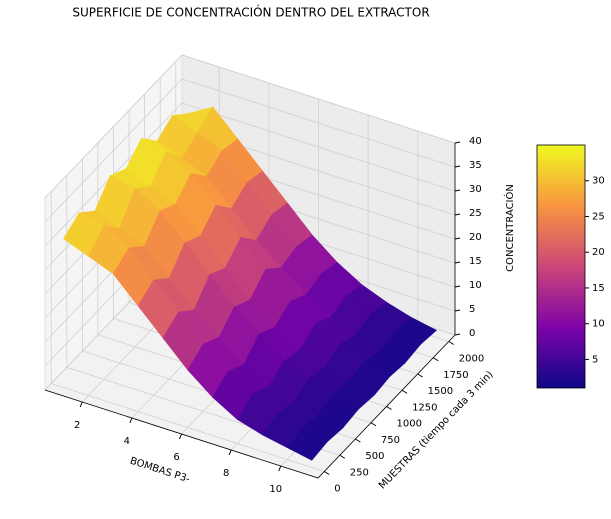  I want to click on surface-patch, so click(307, 444).